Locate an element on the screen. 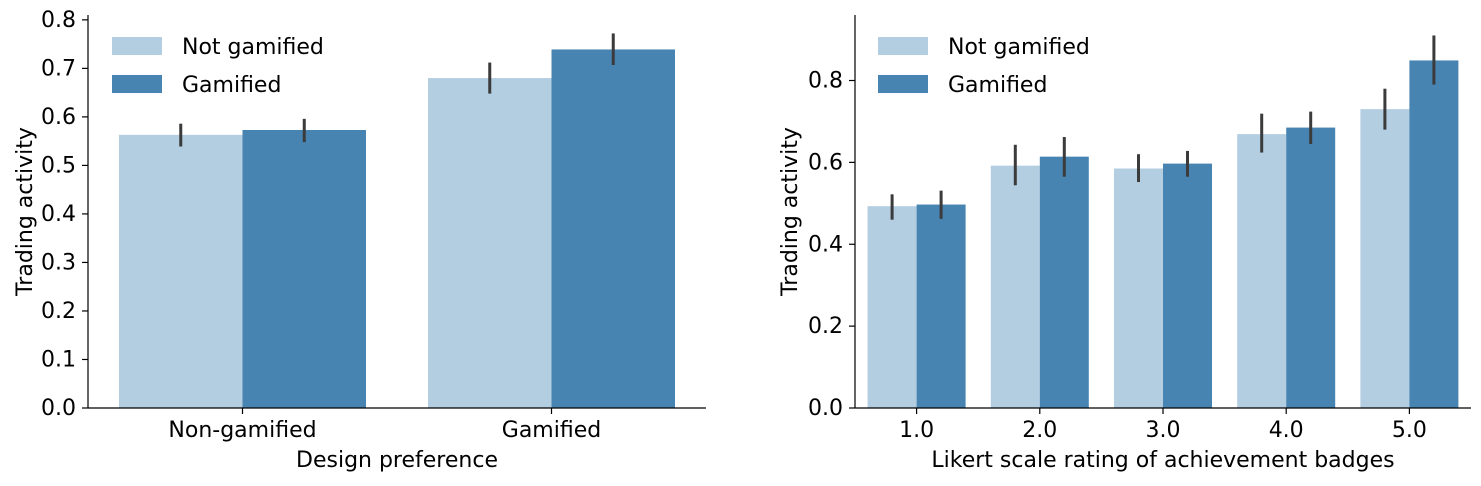 This screenshot has width=1481, height=486. chart-2-y-tick-label: 0.6 is located at coordinates (825, 162).